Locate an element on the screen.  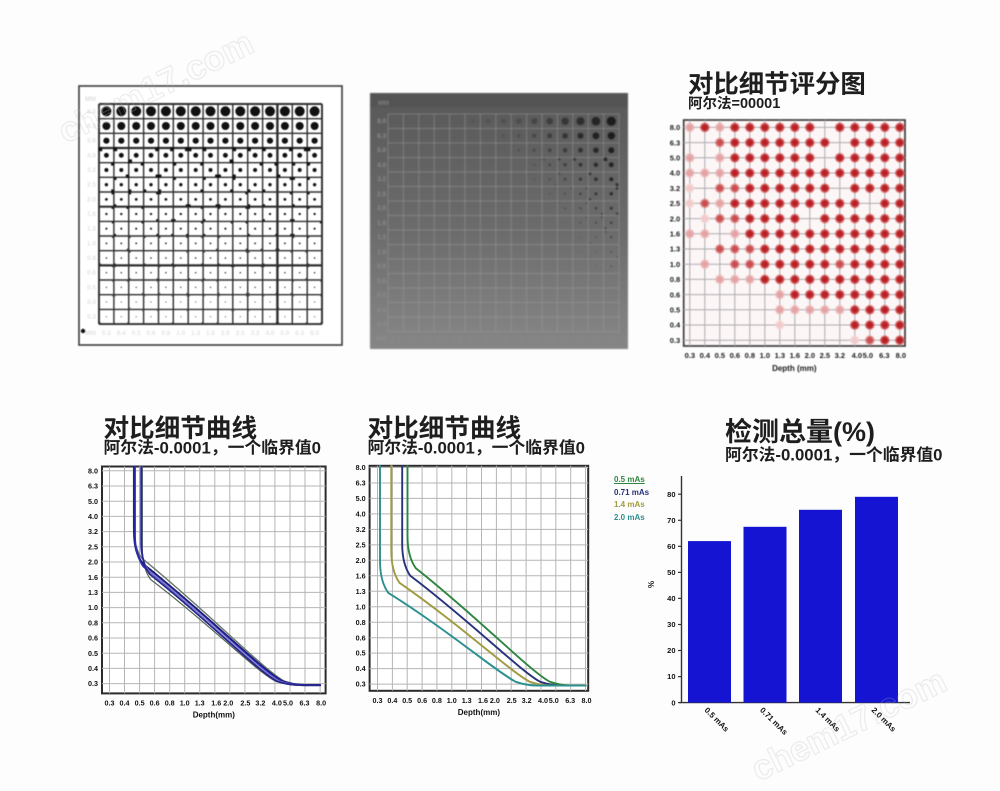
svg-text: 0.71 mAs is located at coordinates (774, 722).